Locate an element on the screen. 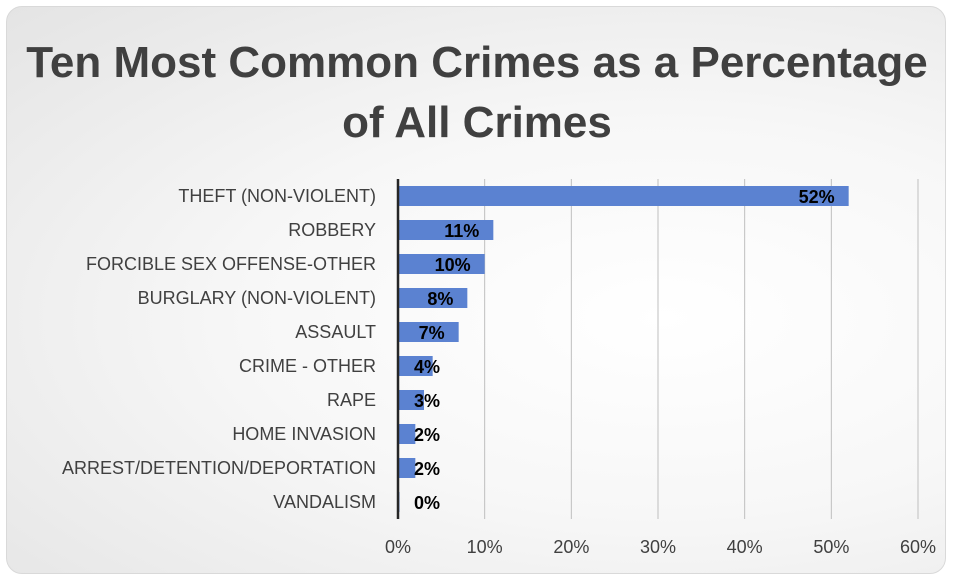 This screenshot has width=955, height=579. category-label: FORCIBLE SEX OFFENSE-OTHER is located at coordinates (231, 264).